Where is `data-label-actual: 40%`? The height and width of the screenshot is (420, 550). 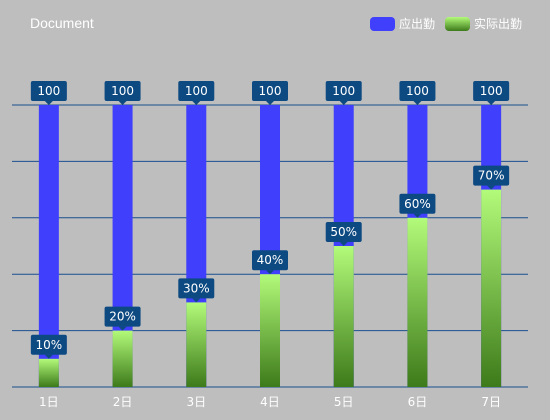
data-label-actual: 40% is located at coordinates (270, 262).